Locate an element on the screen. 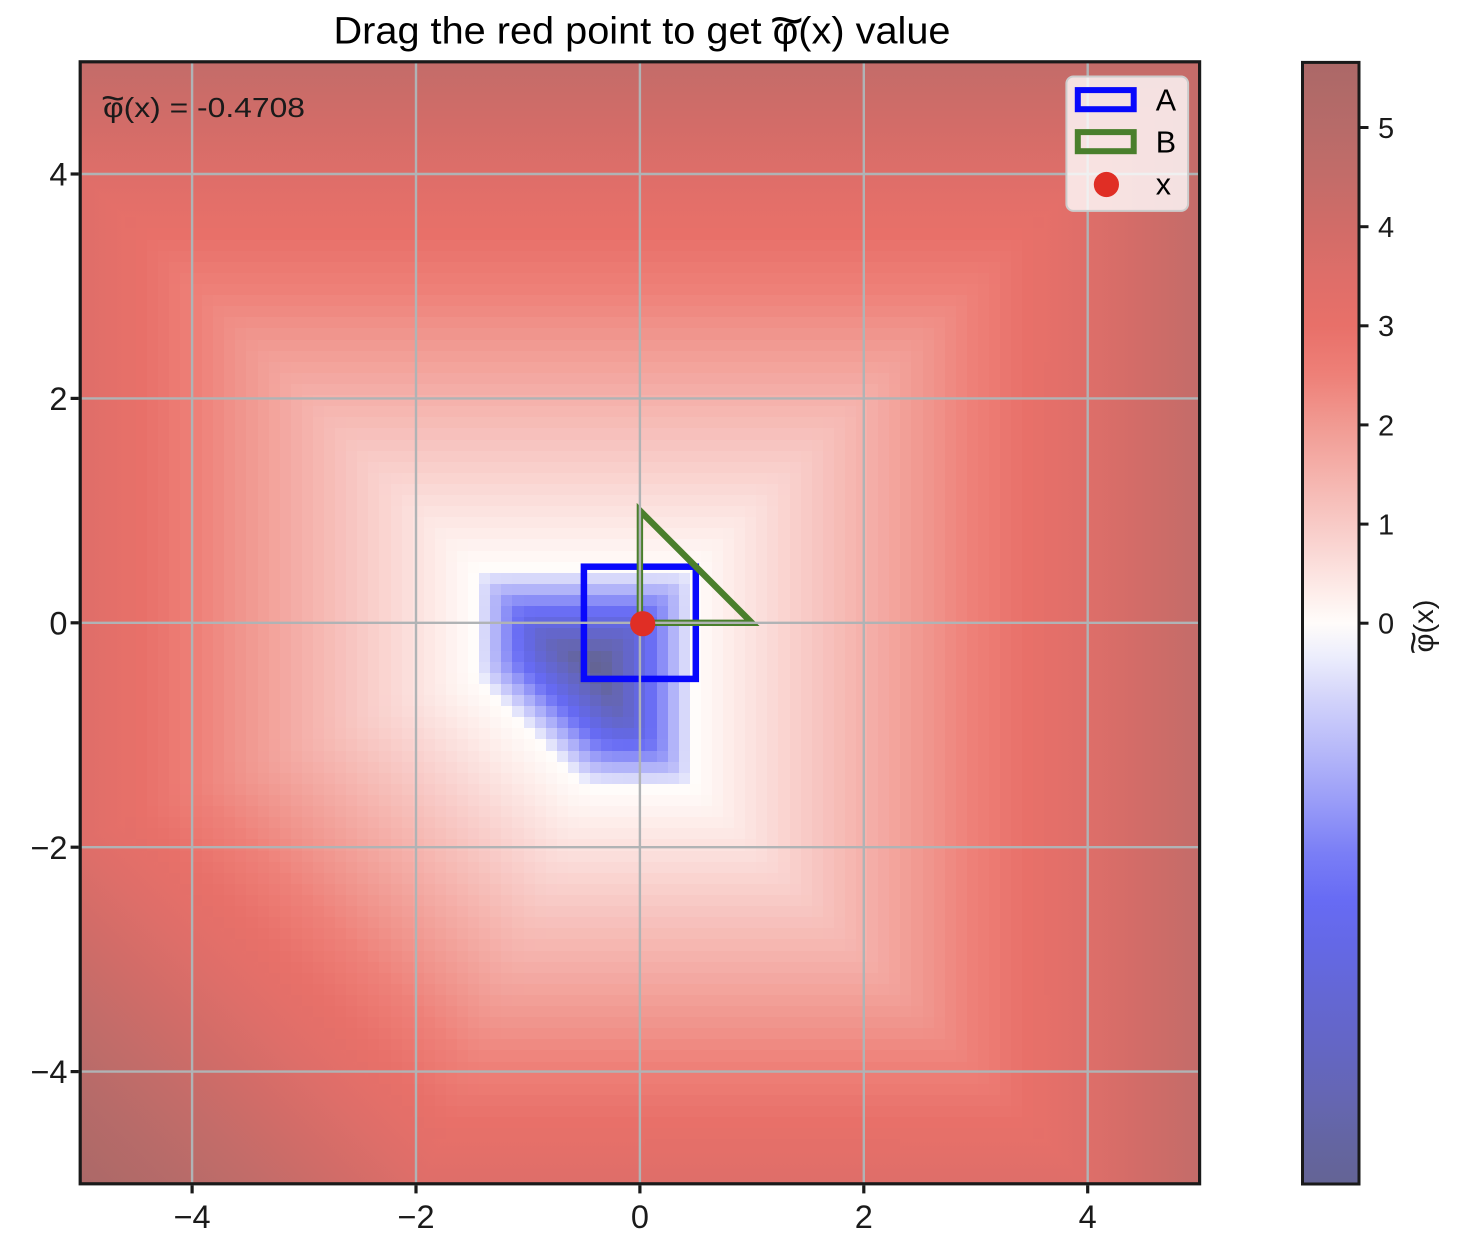 This screenshot has height=1245, width=1460. svg-text: 3 is located at coordinates (1386, 327).